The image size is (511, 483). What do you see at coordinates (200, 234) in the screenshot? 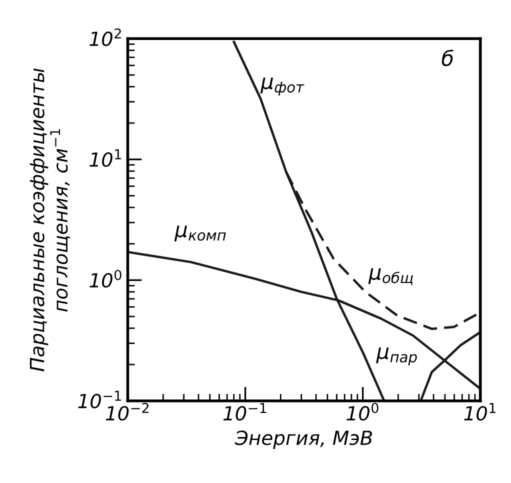
I see `annotation: μ$_{комп}$` at bounding box center [200, 234].